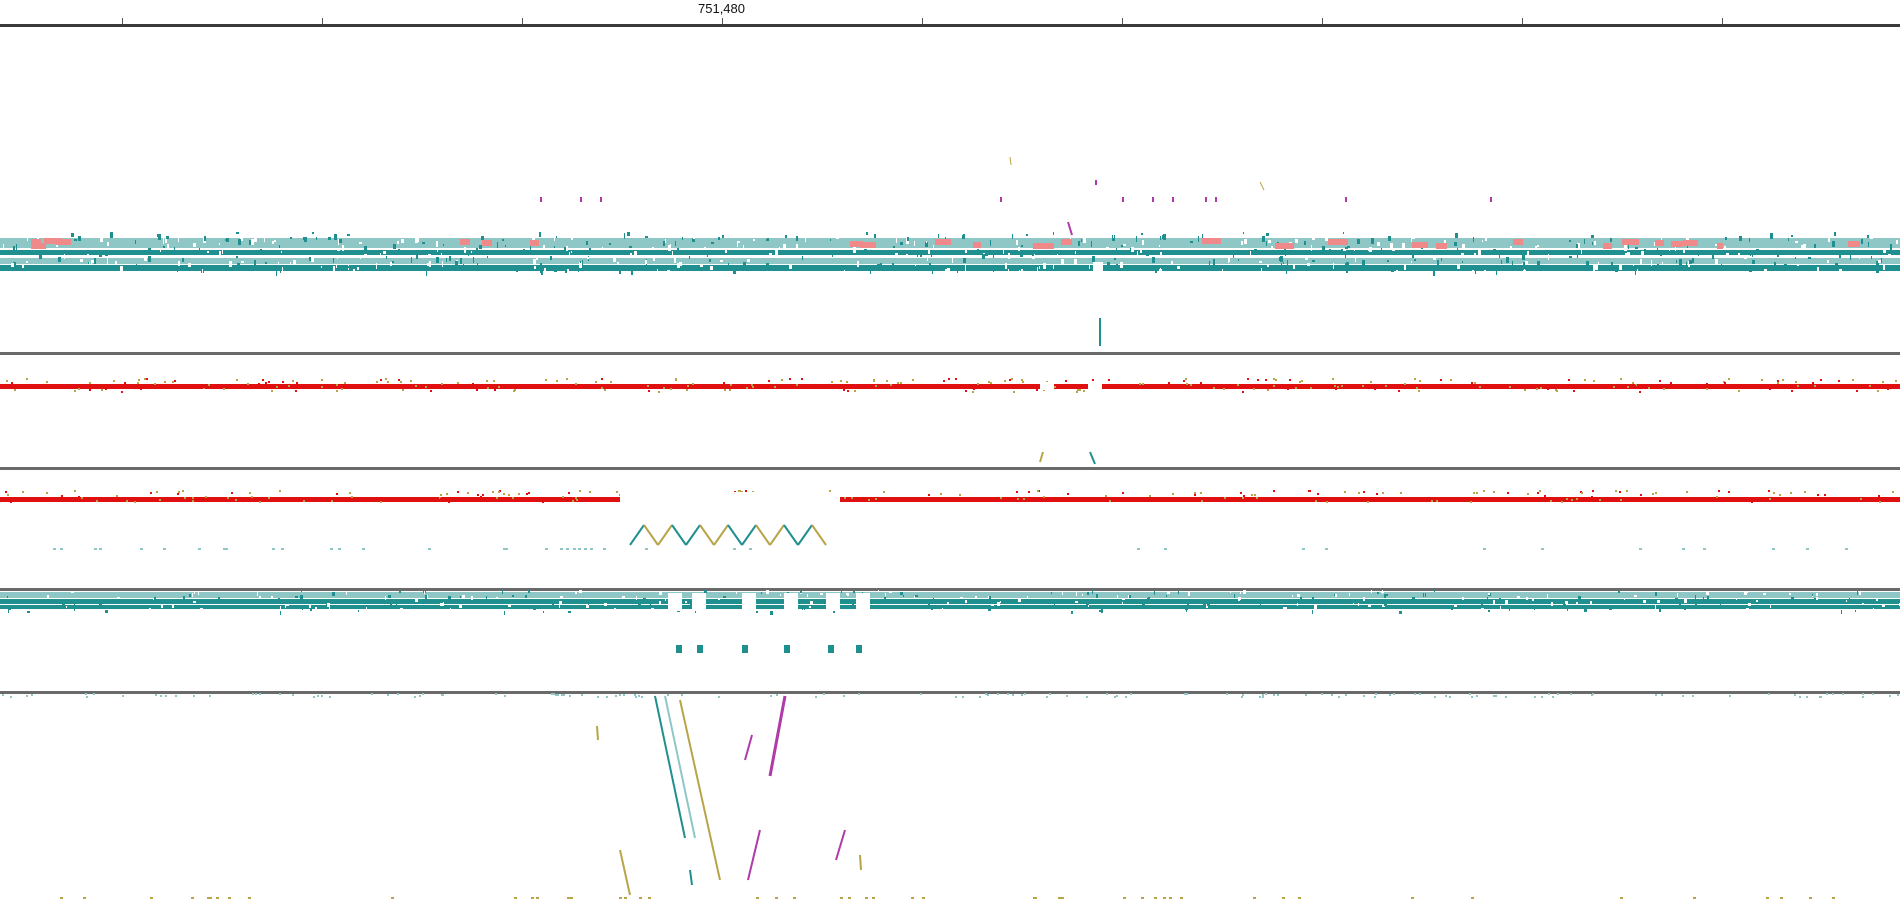 Image resolution: width=1900 pixels, height=902 pixels. I want to click on read-band, so click(950, 601).